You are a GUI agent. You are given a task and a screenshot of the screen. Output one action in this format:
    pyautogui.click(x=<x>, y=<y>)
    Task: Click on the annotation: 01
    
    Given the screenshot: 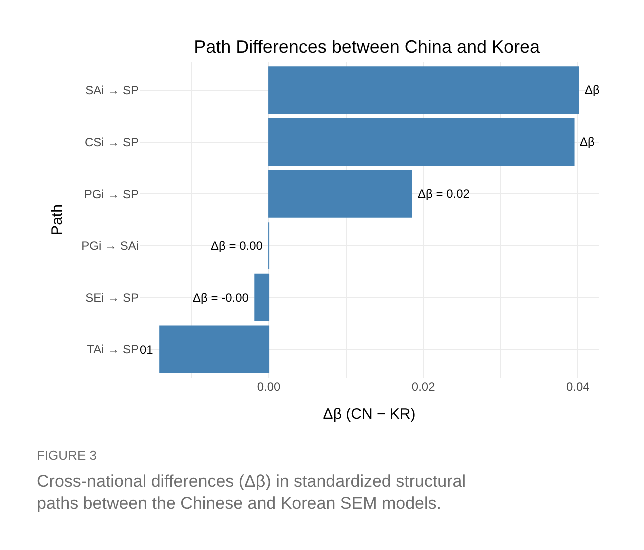 What is the action you would take?
    pyautogui.click(x=147, y=350)
    